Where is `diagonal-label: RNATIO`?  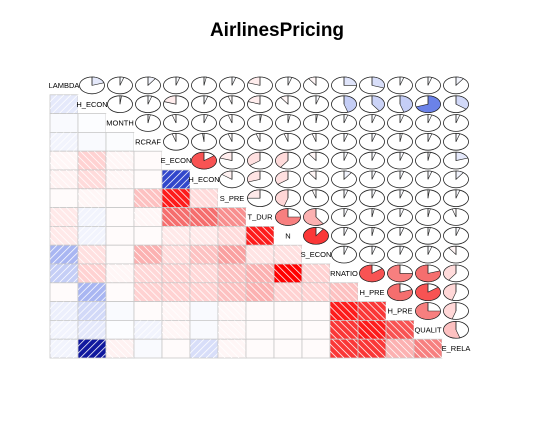 diagonal-label: RNATIO is located at coordinates (344, 273).